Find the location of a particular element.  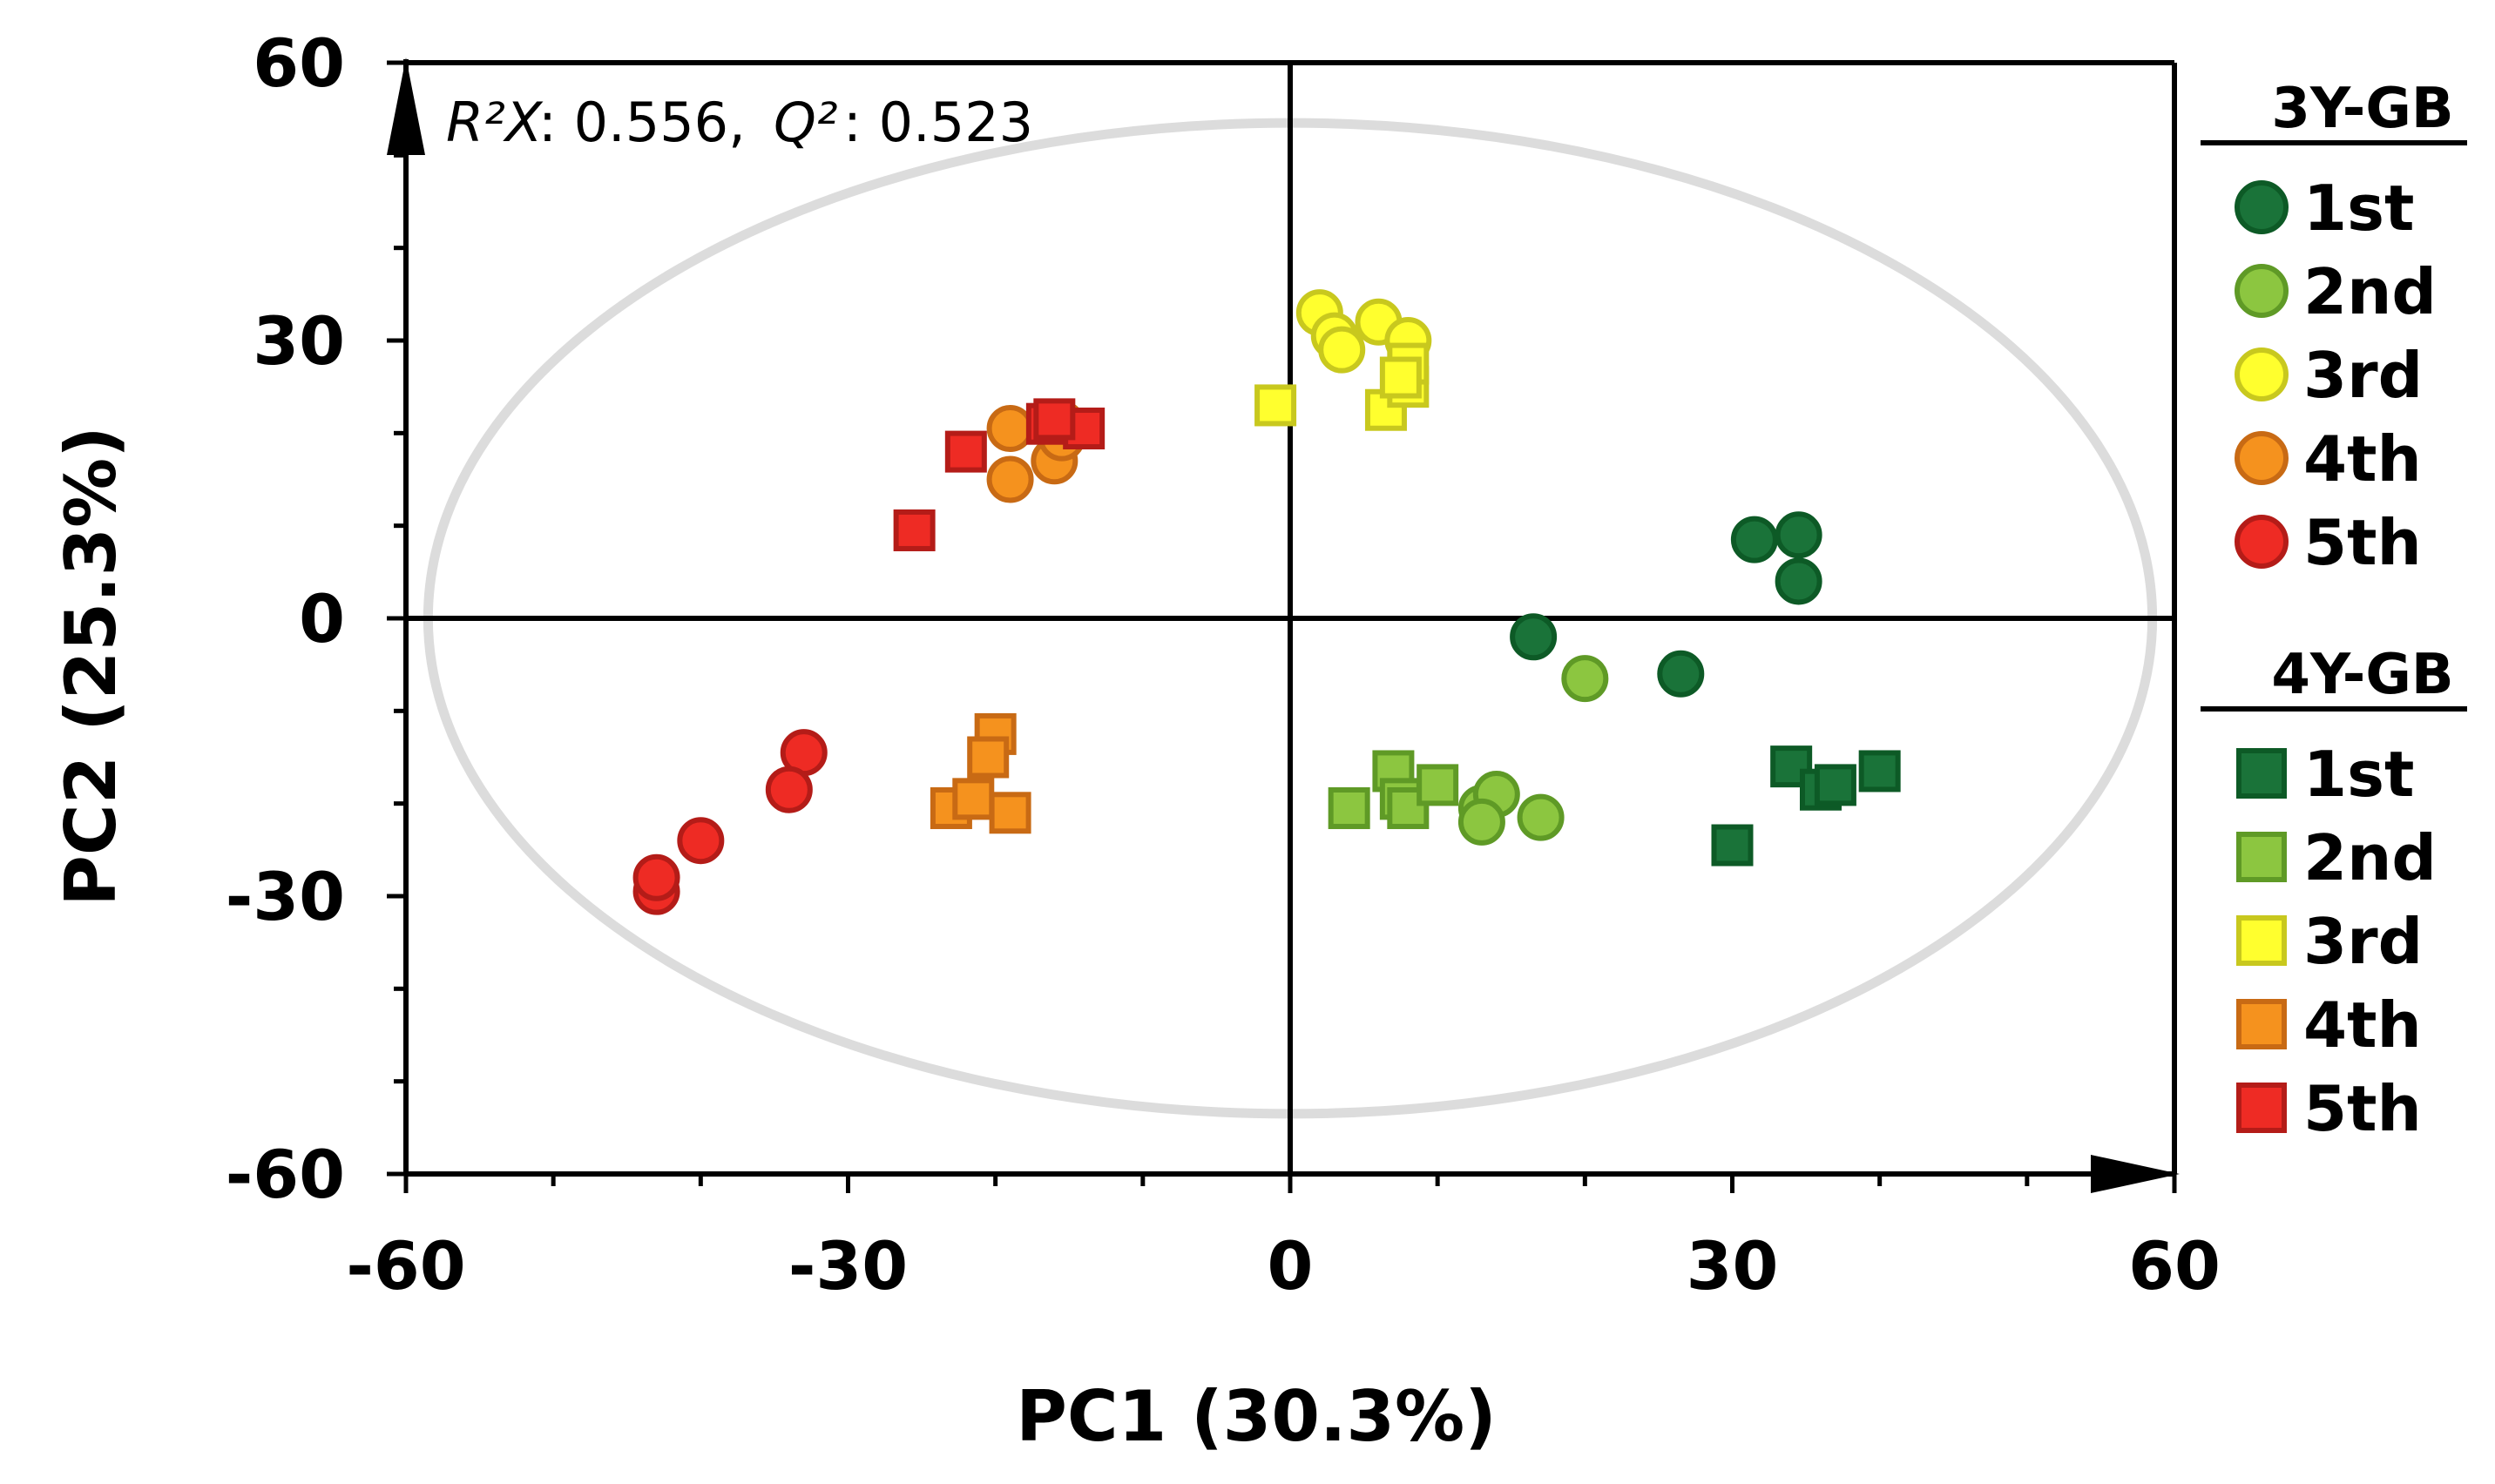

x-tick-label: -30 is located at coordinates (848, 1266).